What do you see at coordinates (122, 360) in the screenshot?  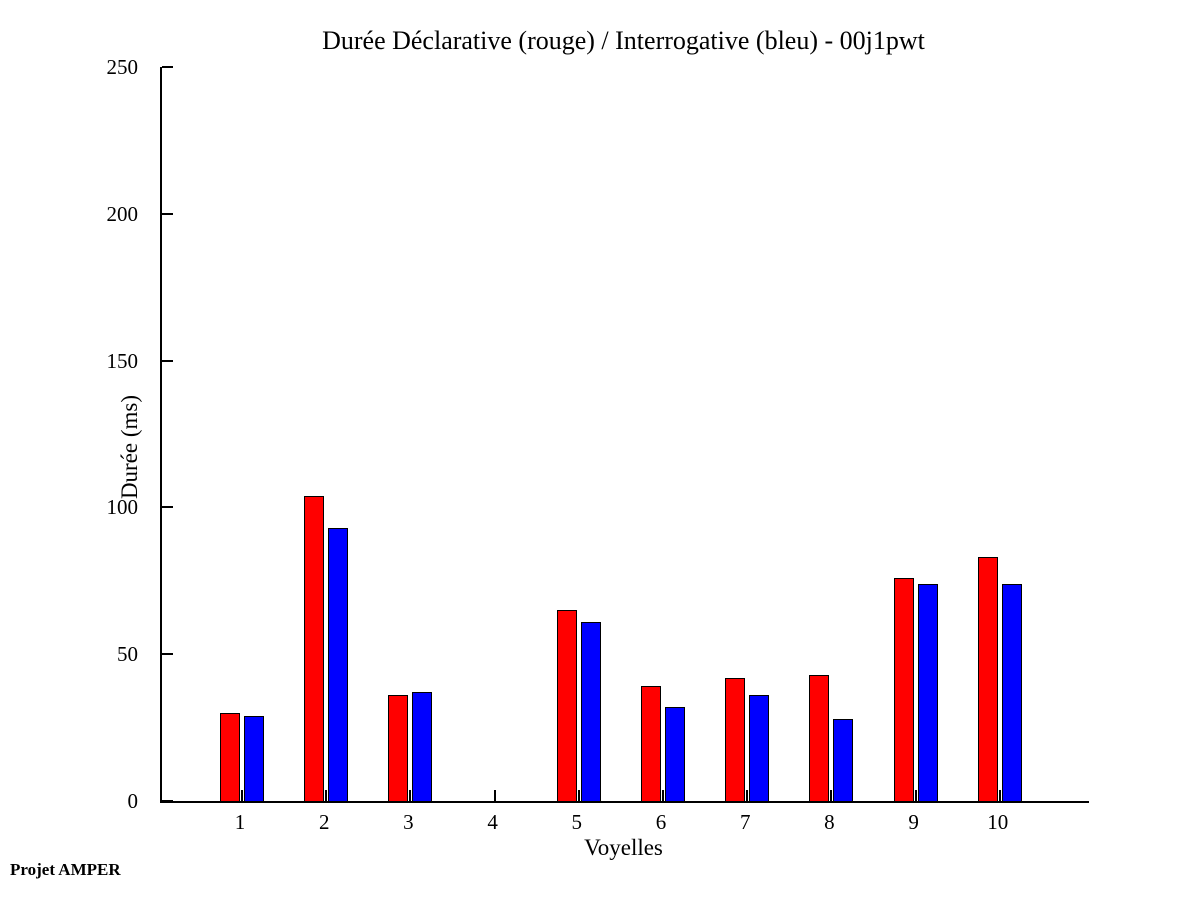 I see `y-tick-label-150: 150` at bounding box center [122, 360].